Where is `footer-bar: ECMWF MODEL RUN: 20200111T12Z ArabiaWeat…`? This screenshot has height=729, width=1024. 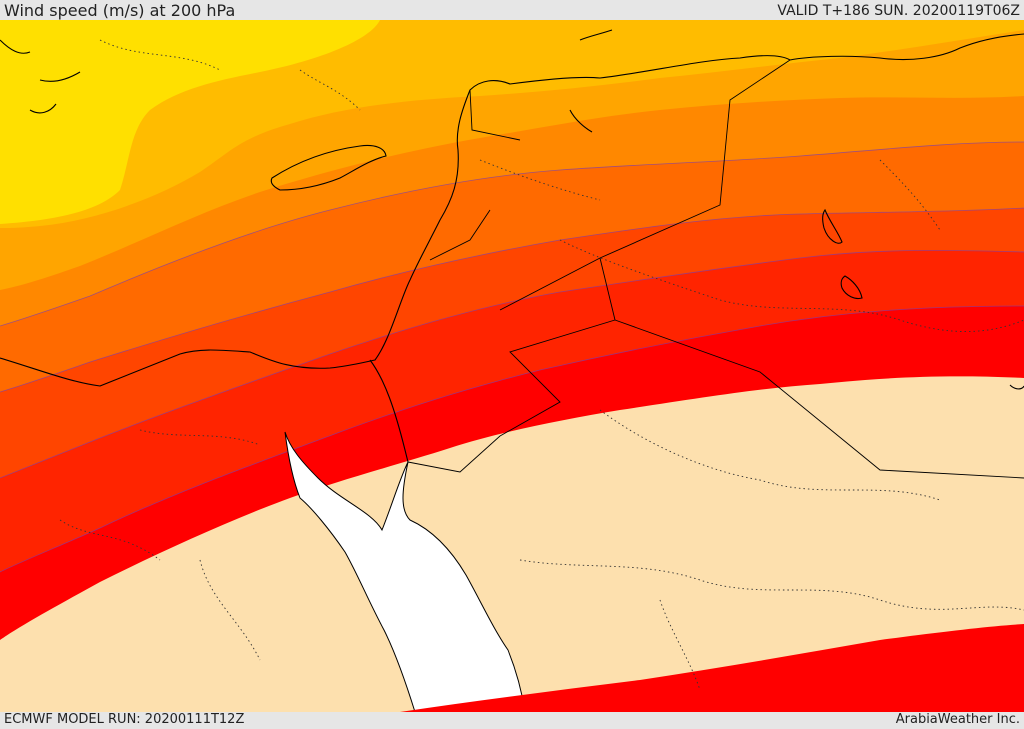
footer-bar: ECMWF MODEL RUN: 20200111T12Z ArabiaWeat… is located at coordinates (512, 720).